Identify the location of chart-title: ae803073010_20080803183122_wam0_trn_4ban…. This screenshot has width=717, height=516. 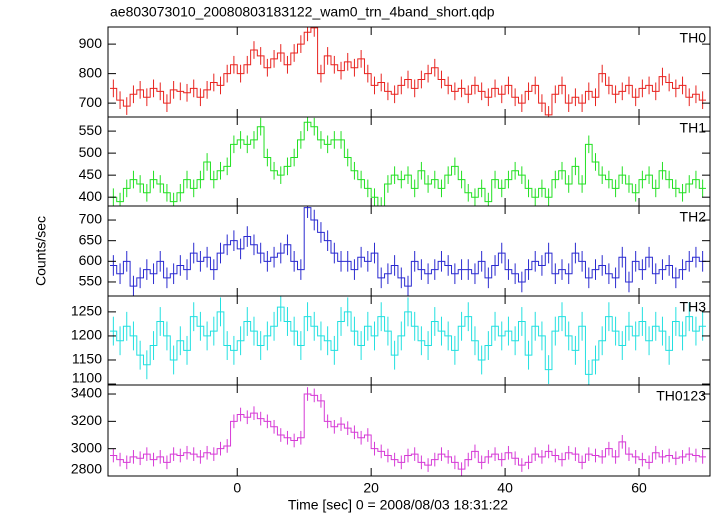
(302, 12).